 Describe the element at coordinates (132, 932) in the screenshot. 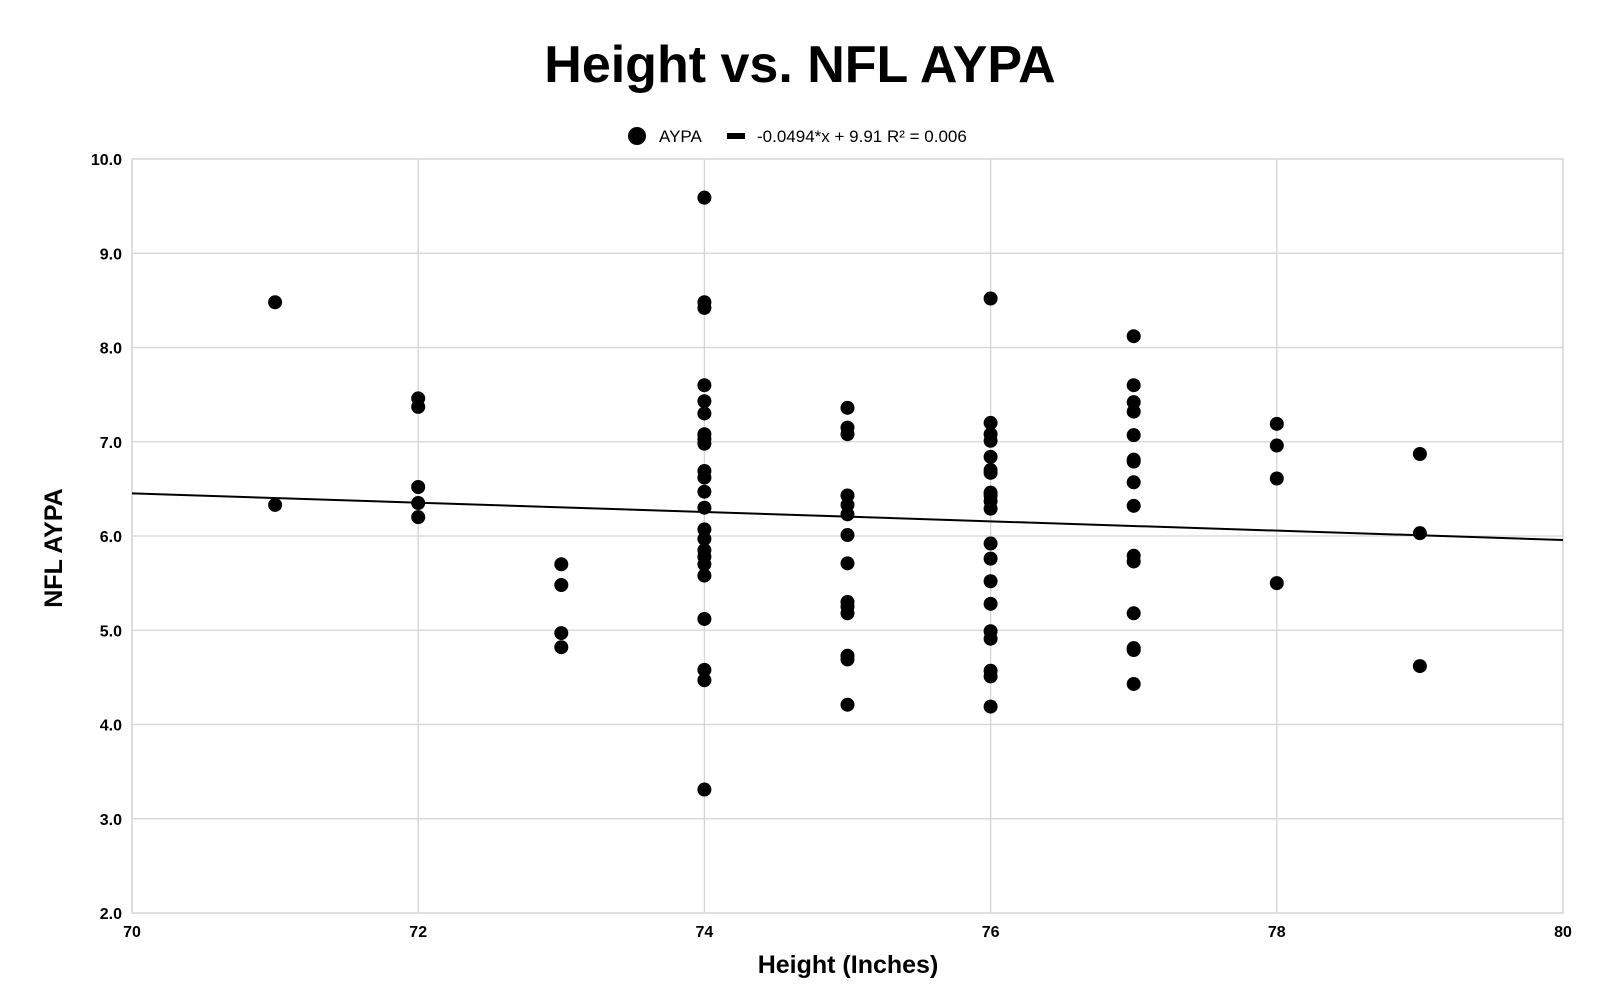

I see `x-tick-label: 70` at that location.